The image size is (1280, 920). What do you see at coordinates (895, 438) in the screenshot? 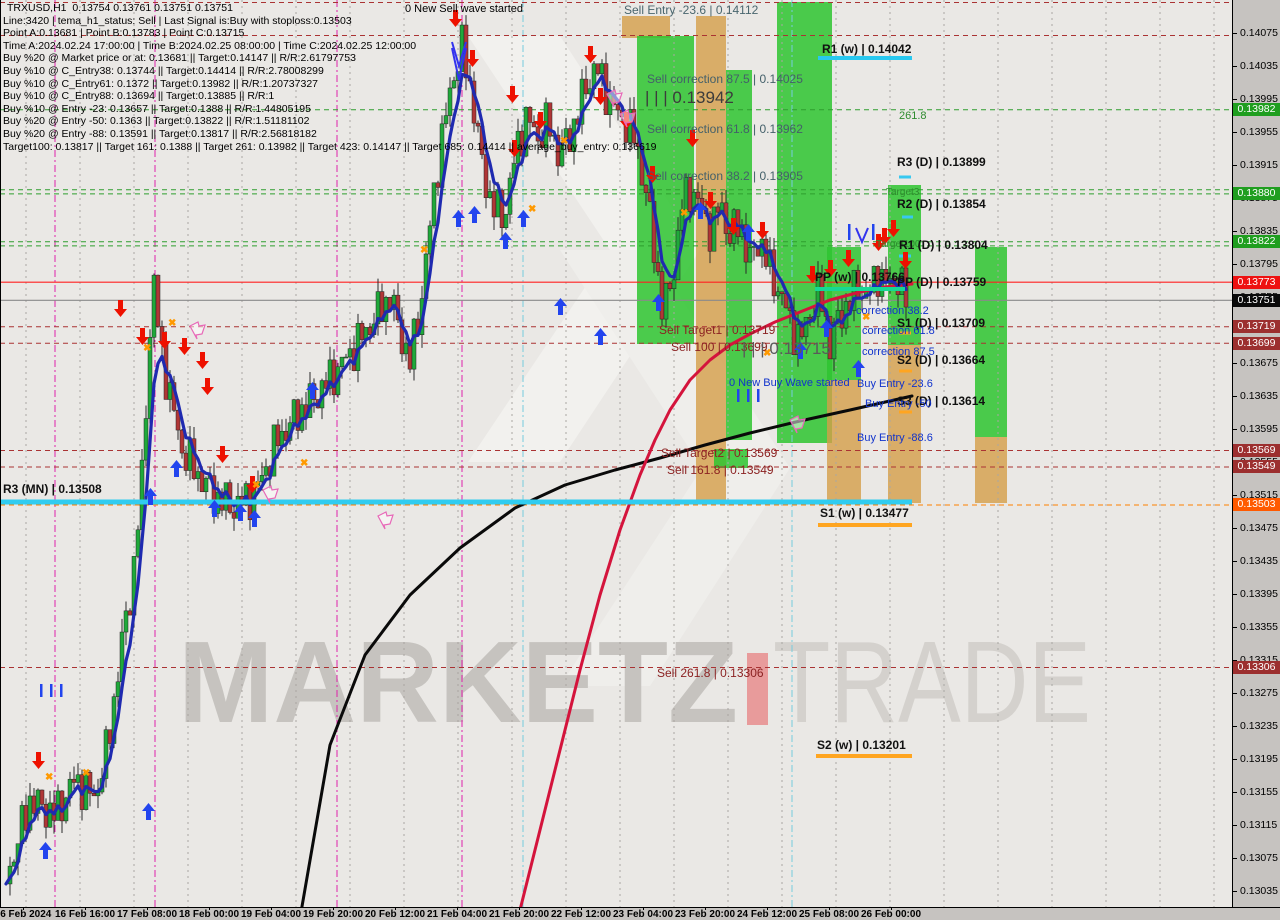
I see `chart-annotation: Buy Entry -88.6` at bounding box center [895, 438].